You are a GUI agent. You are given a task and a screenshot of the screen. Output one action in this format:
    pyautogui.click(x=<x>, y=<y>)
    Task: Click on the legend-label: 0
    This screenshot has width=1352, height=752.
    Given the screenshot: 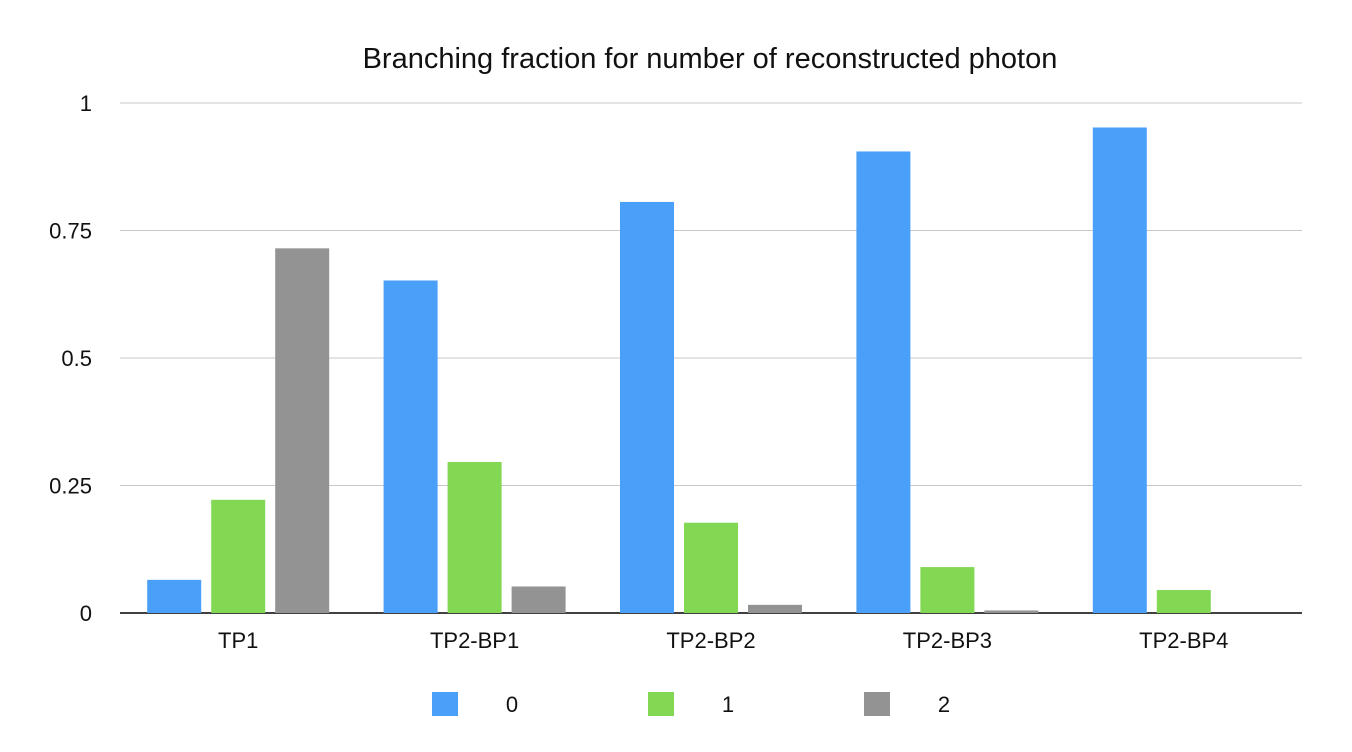 What is the action you would take?
    pyautogui.click(x=512, y=704)
    